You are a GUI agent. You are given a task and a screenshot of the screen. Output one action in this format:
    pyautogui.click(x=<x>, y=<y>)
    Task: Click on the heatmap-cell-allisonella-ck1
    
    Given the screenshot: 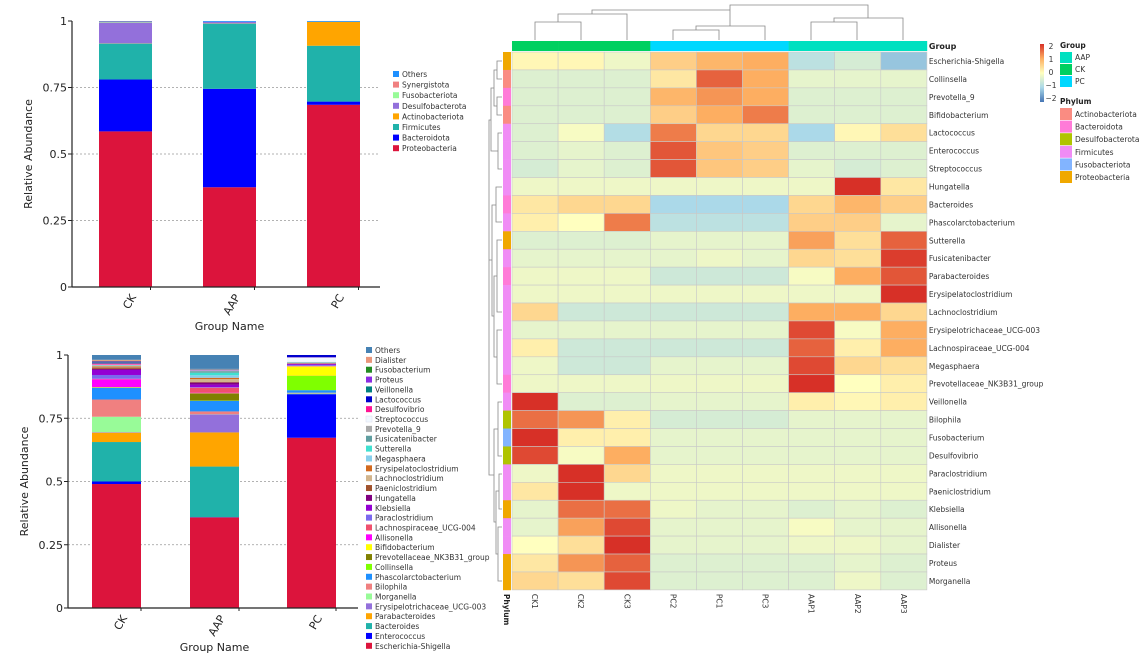 What is the action you would take?
    pyautogui.click(x=535, y=527)
    